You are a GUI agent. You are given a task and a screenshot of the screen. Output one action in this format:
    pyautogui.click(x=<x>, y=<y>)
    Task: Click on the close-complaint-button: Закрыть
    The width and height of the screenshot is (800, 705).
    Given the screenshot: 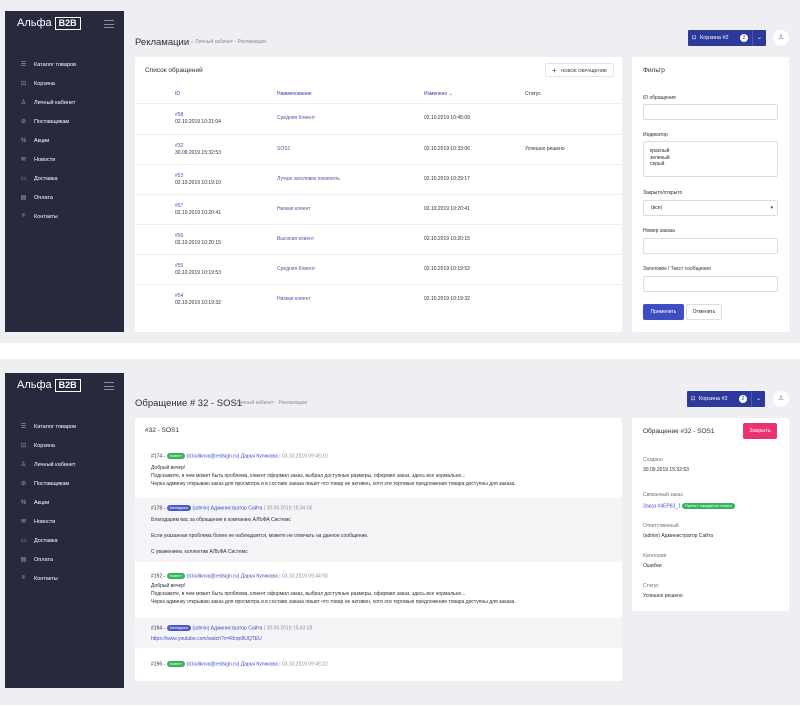 What is the action you would take?
    pyautogui.click(x=760, y=431)
    